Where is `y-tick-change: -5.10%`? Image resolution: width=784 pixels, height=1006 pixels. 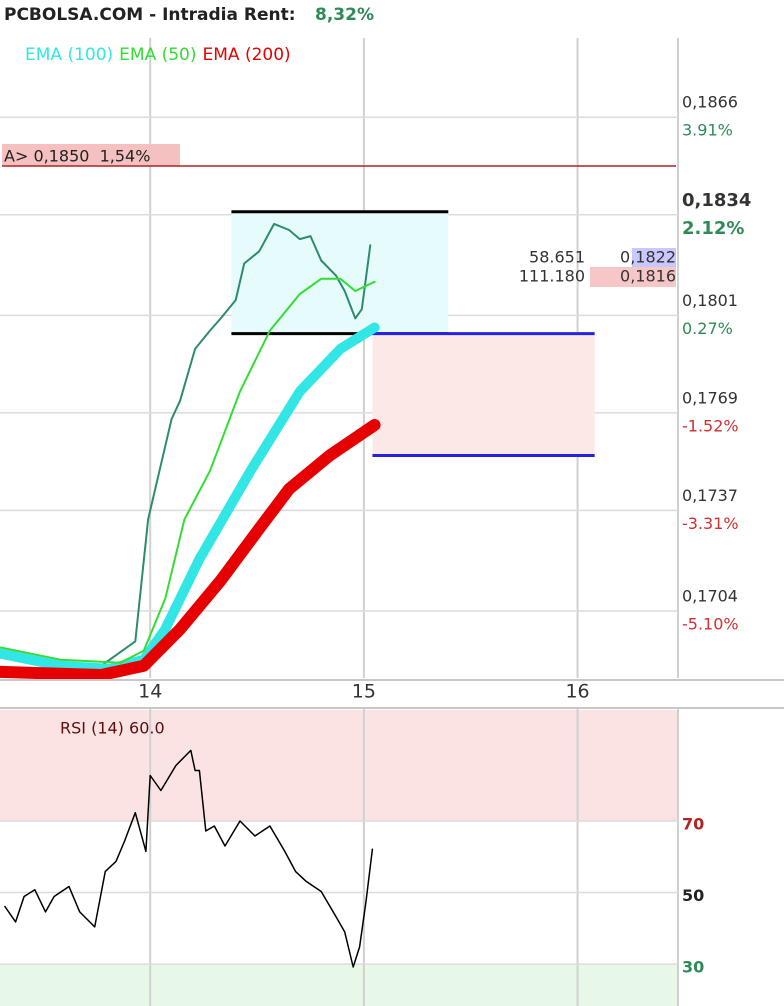
y-tick-change: -5.10% is located at coordinates (710, 623).